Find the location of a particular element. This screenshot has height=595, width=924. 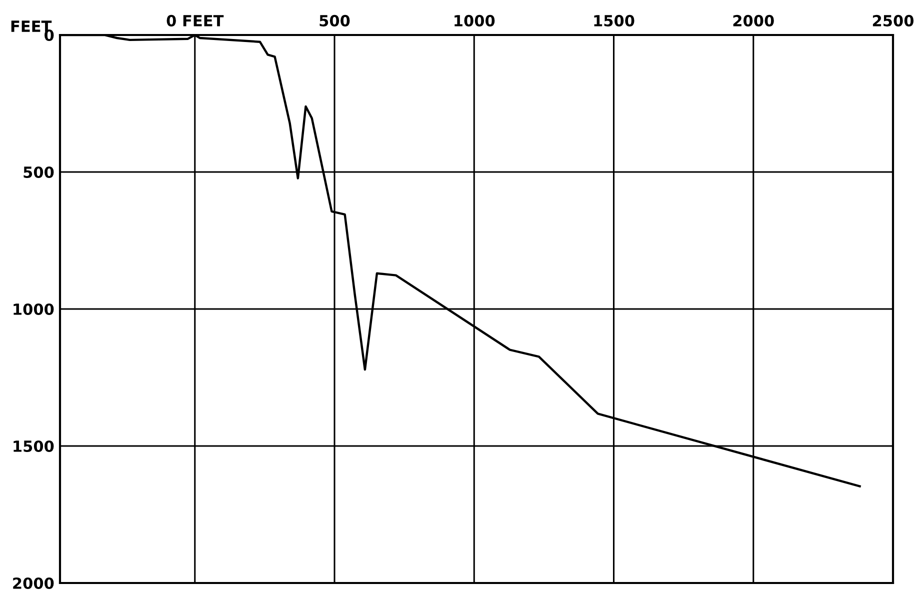

y-tick-label: 1500 is located at coordinates (34, 446).